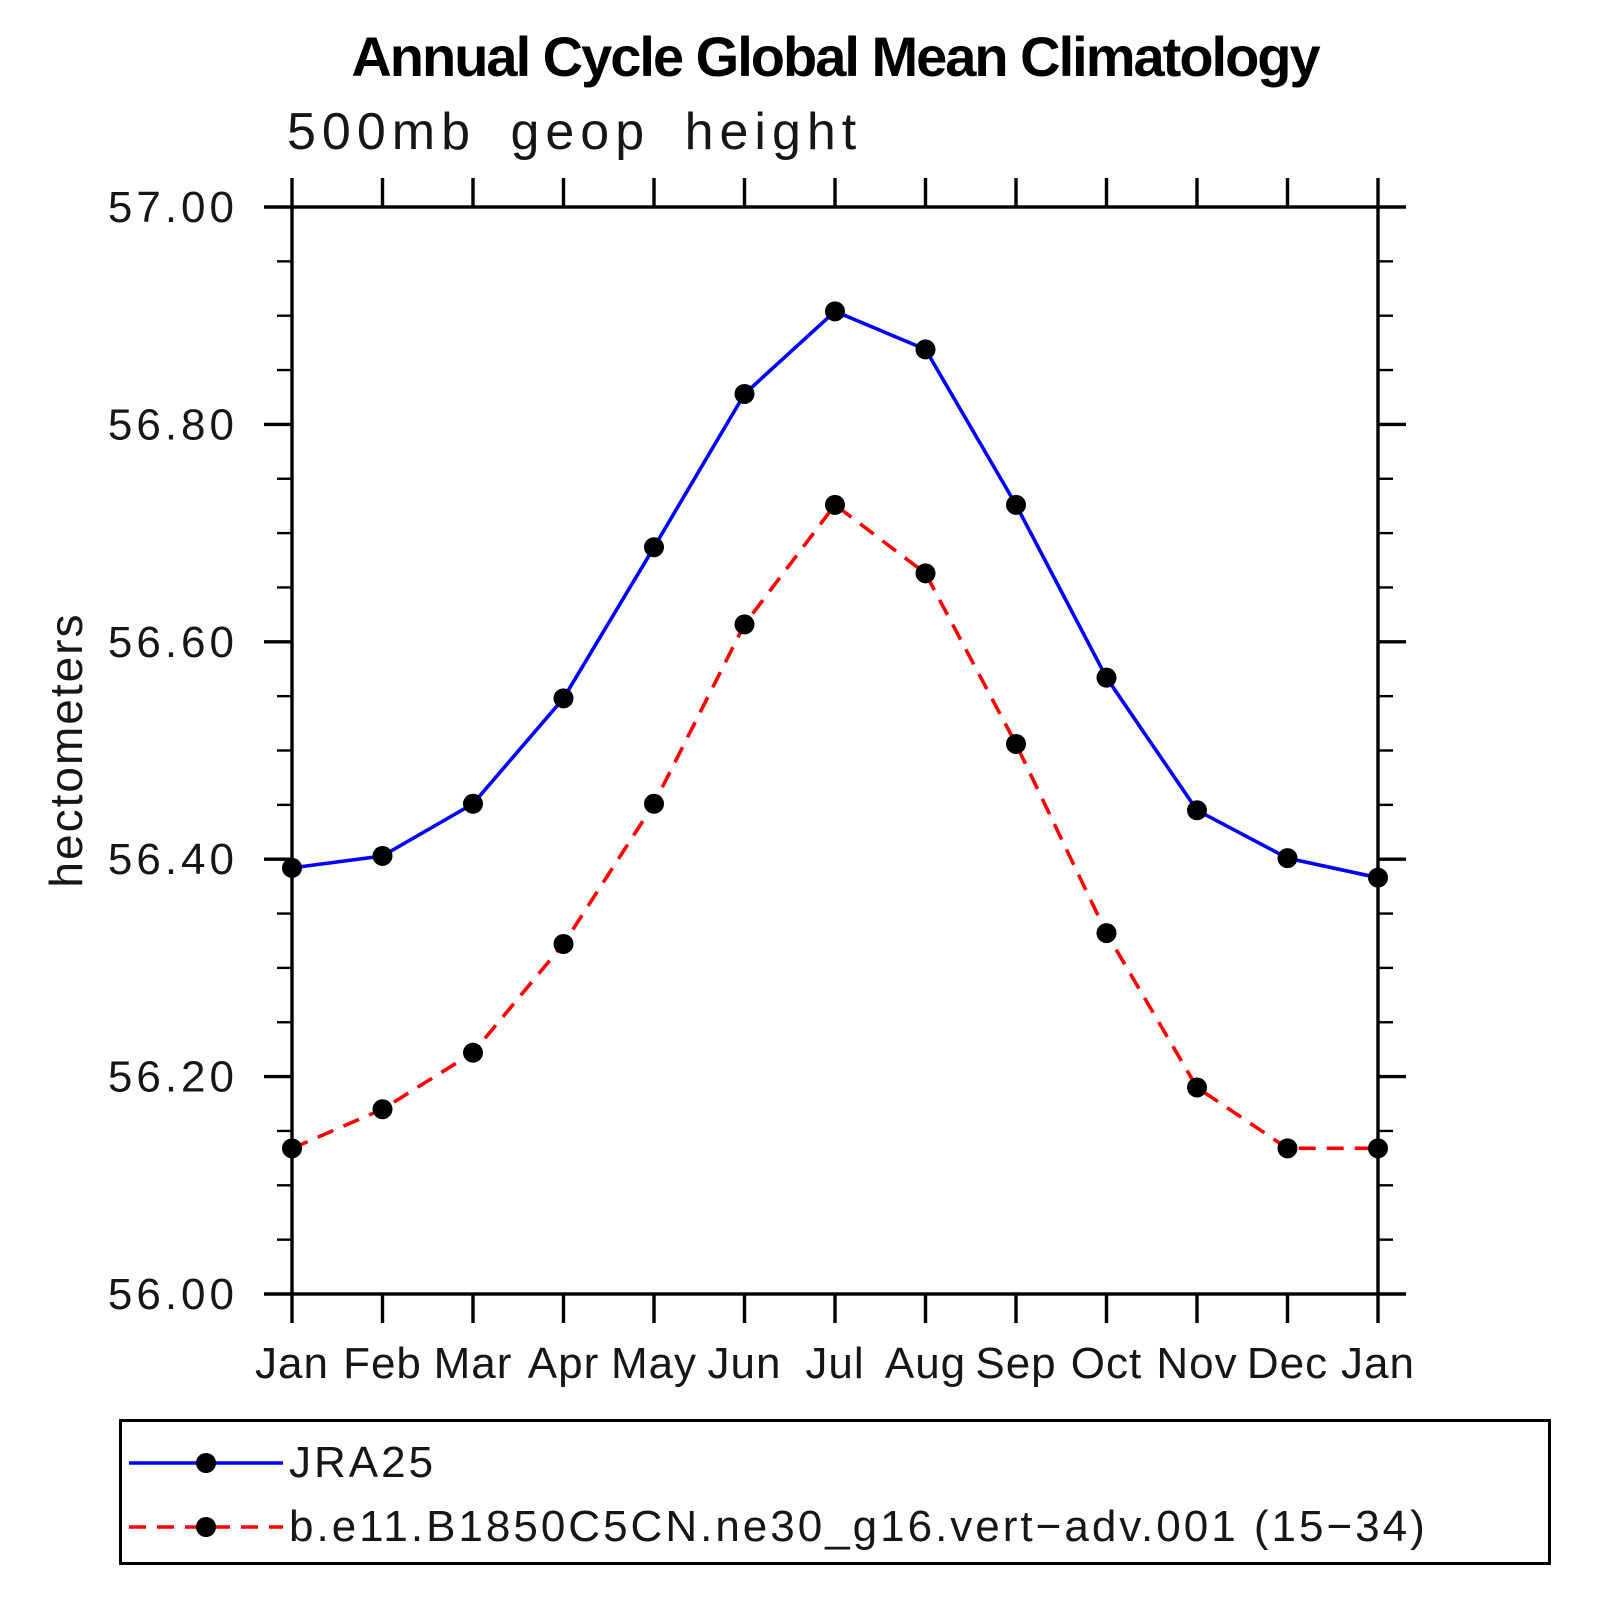  I want to click on y-tick-label: 56.60, so click(173, 642).